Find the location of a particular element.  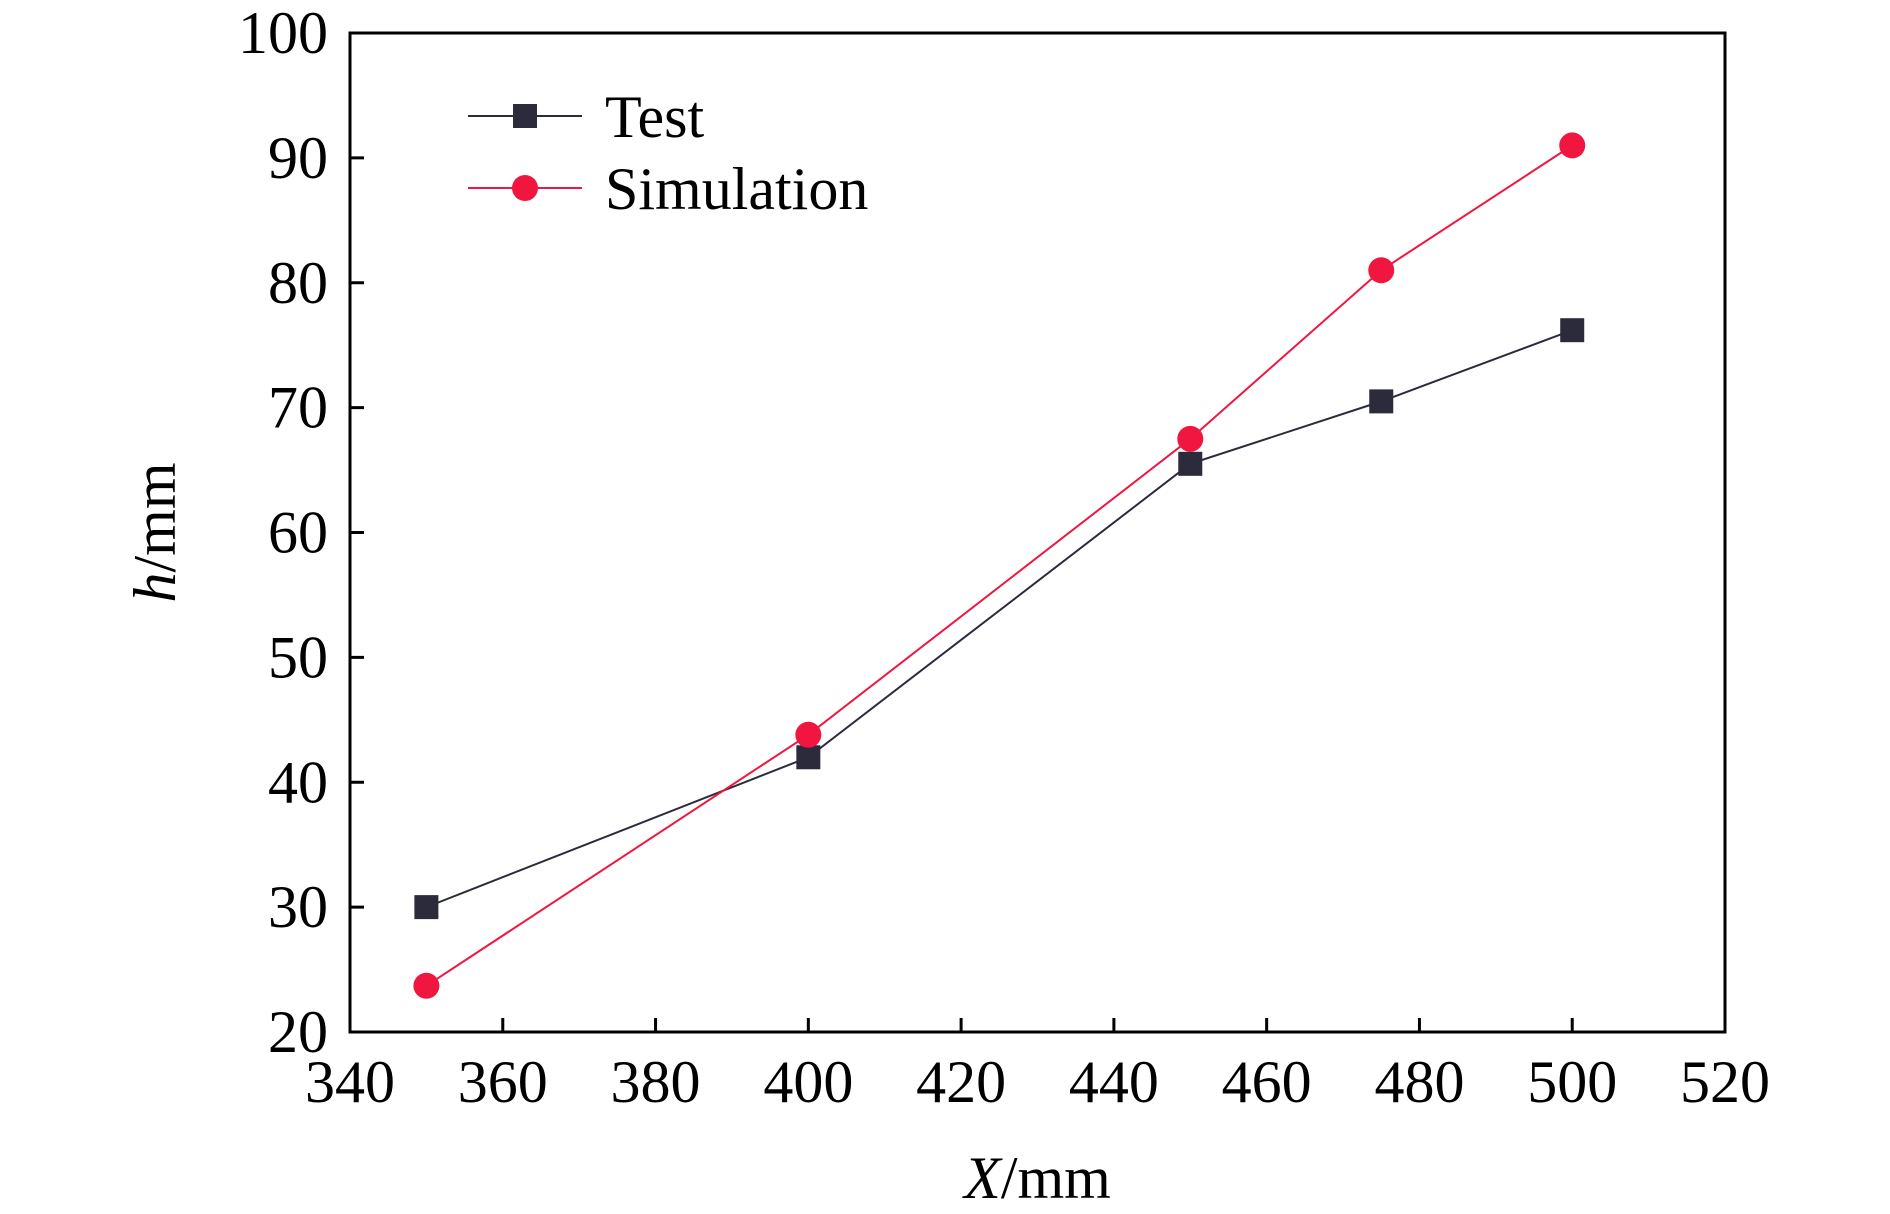

y-tick-label: 80 is located at coordinates (298, 283).